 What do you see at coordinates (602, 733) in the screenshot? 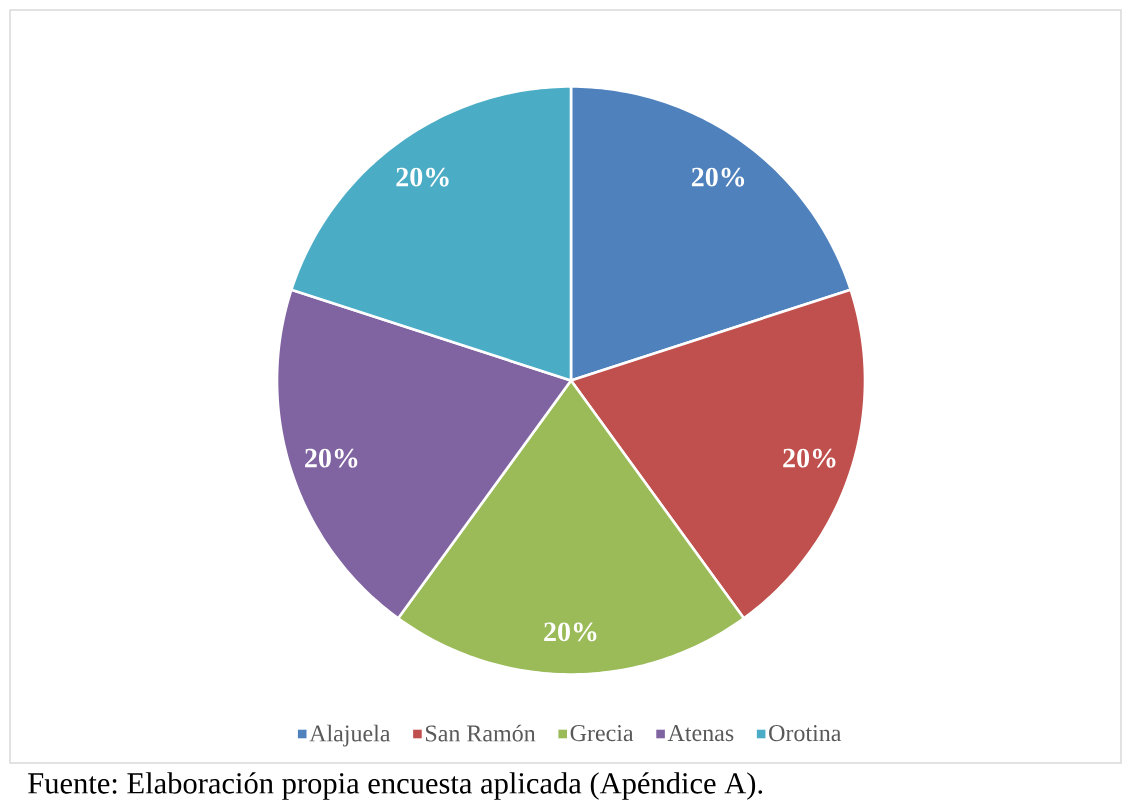
I see `legend-label: Grecia` at bounding box center [602, 733].